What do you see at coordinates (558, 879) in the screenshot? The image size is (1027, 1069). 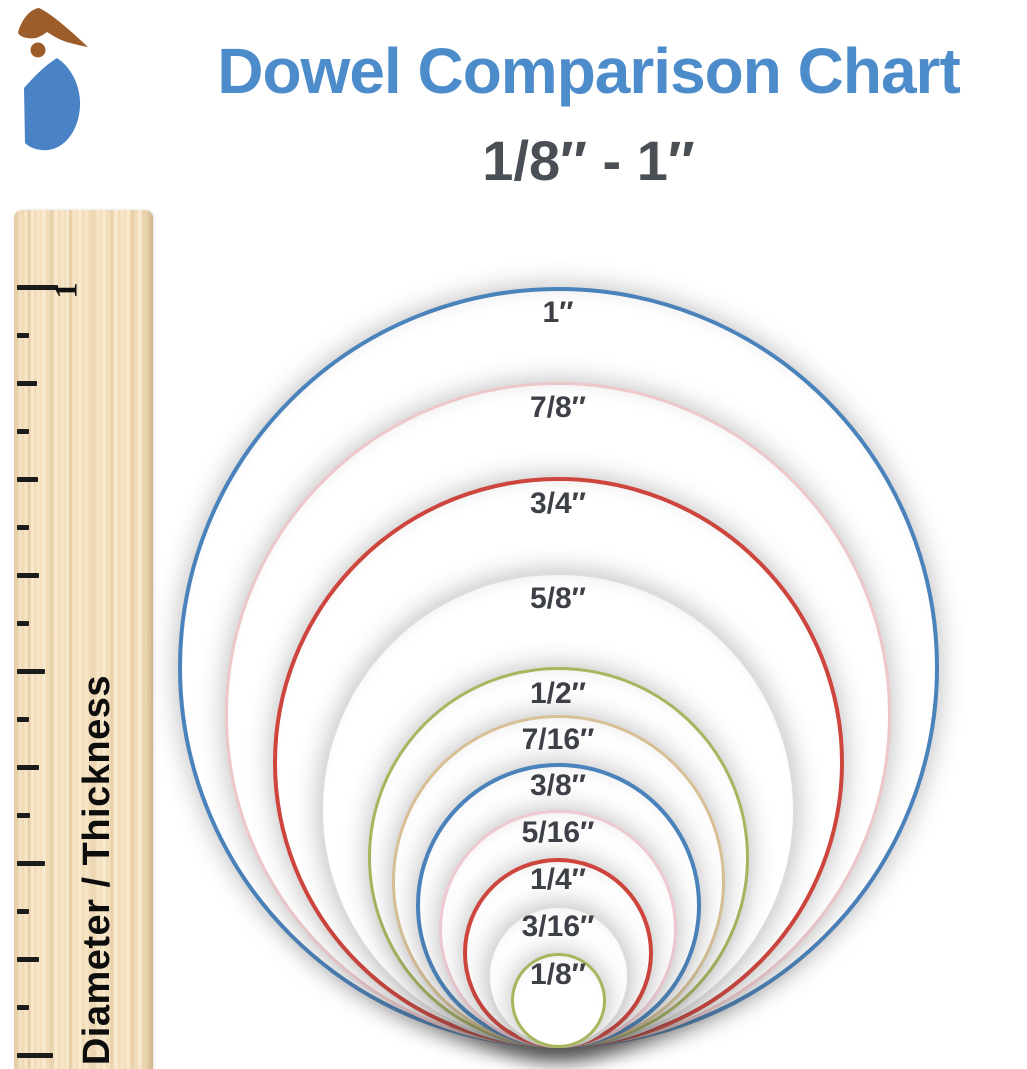 I see `dowel-size-label-1-4: 1/4″` at bounding box center [558, 879].